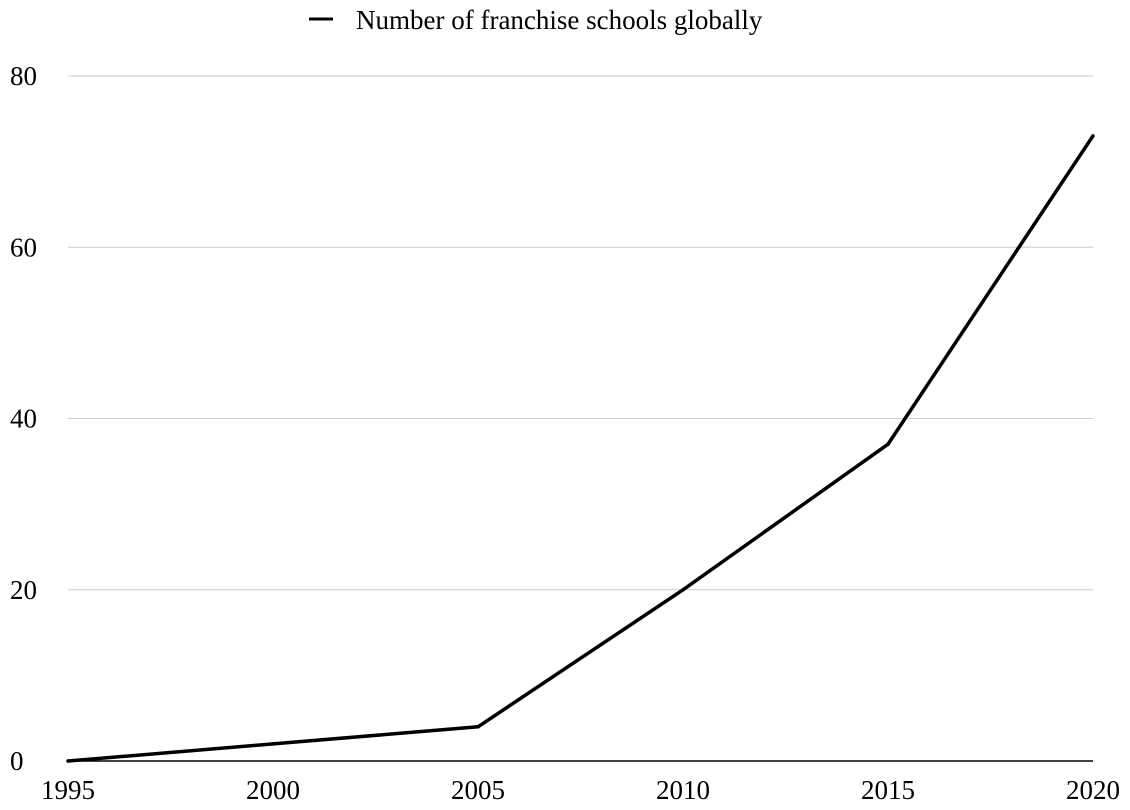  Describe the element at coordinates (1093, 136) in the screenshot. I see `data-point-2020` at that location.